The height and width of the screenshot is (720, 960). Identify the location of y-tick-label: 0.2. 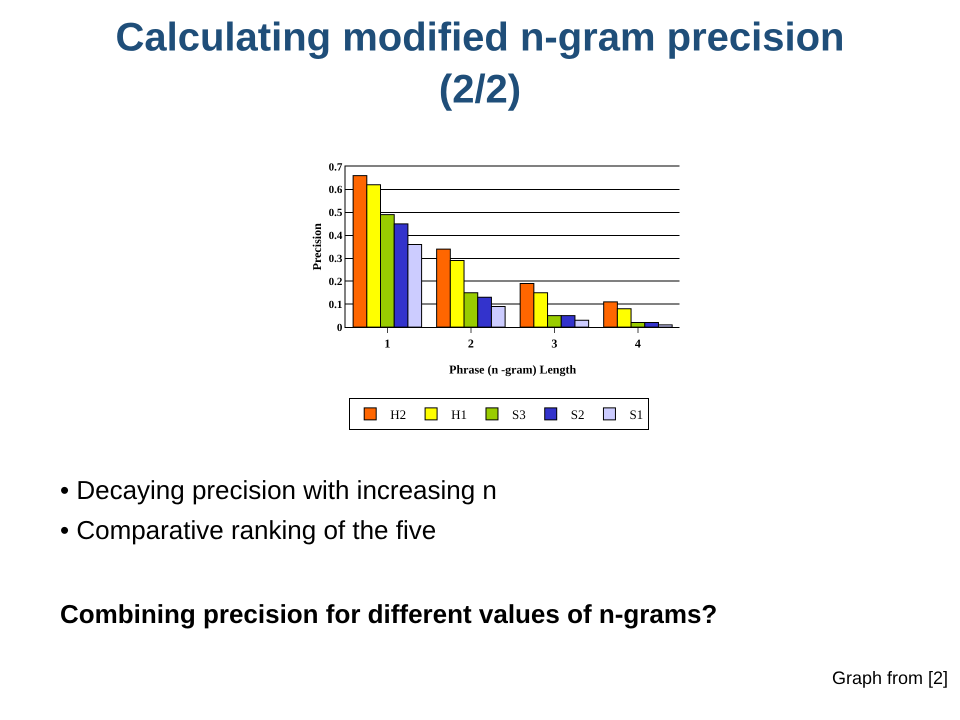
(335, 282).